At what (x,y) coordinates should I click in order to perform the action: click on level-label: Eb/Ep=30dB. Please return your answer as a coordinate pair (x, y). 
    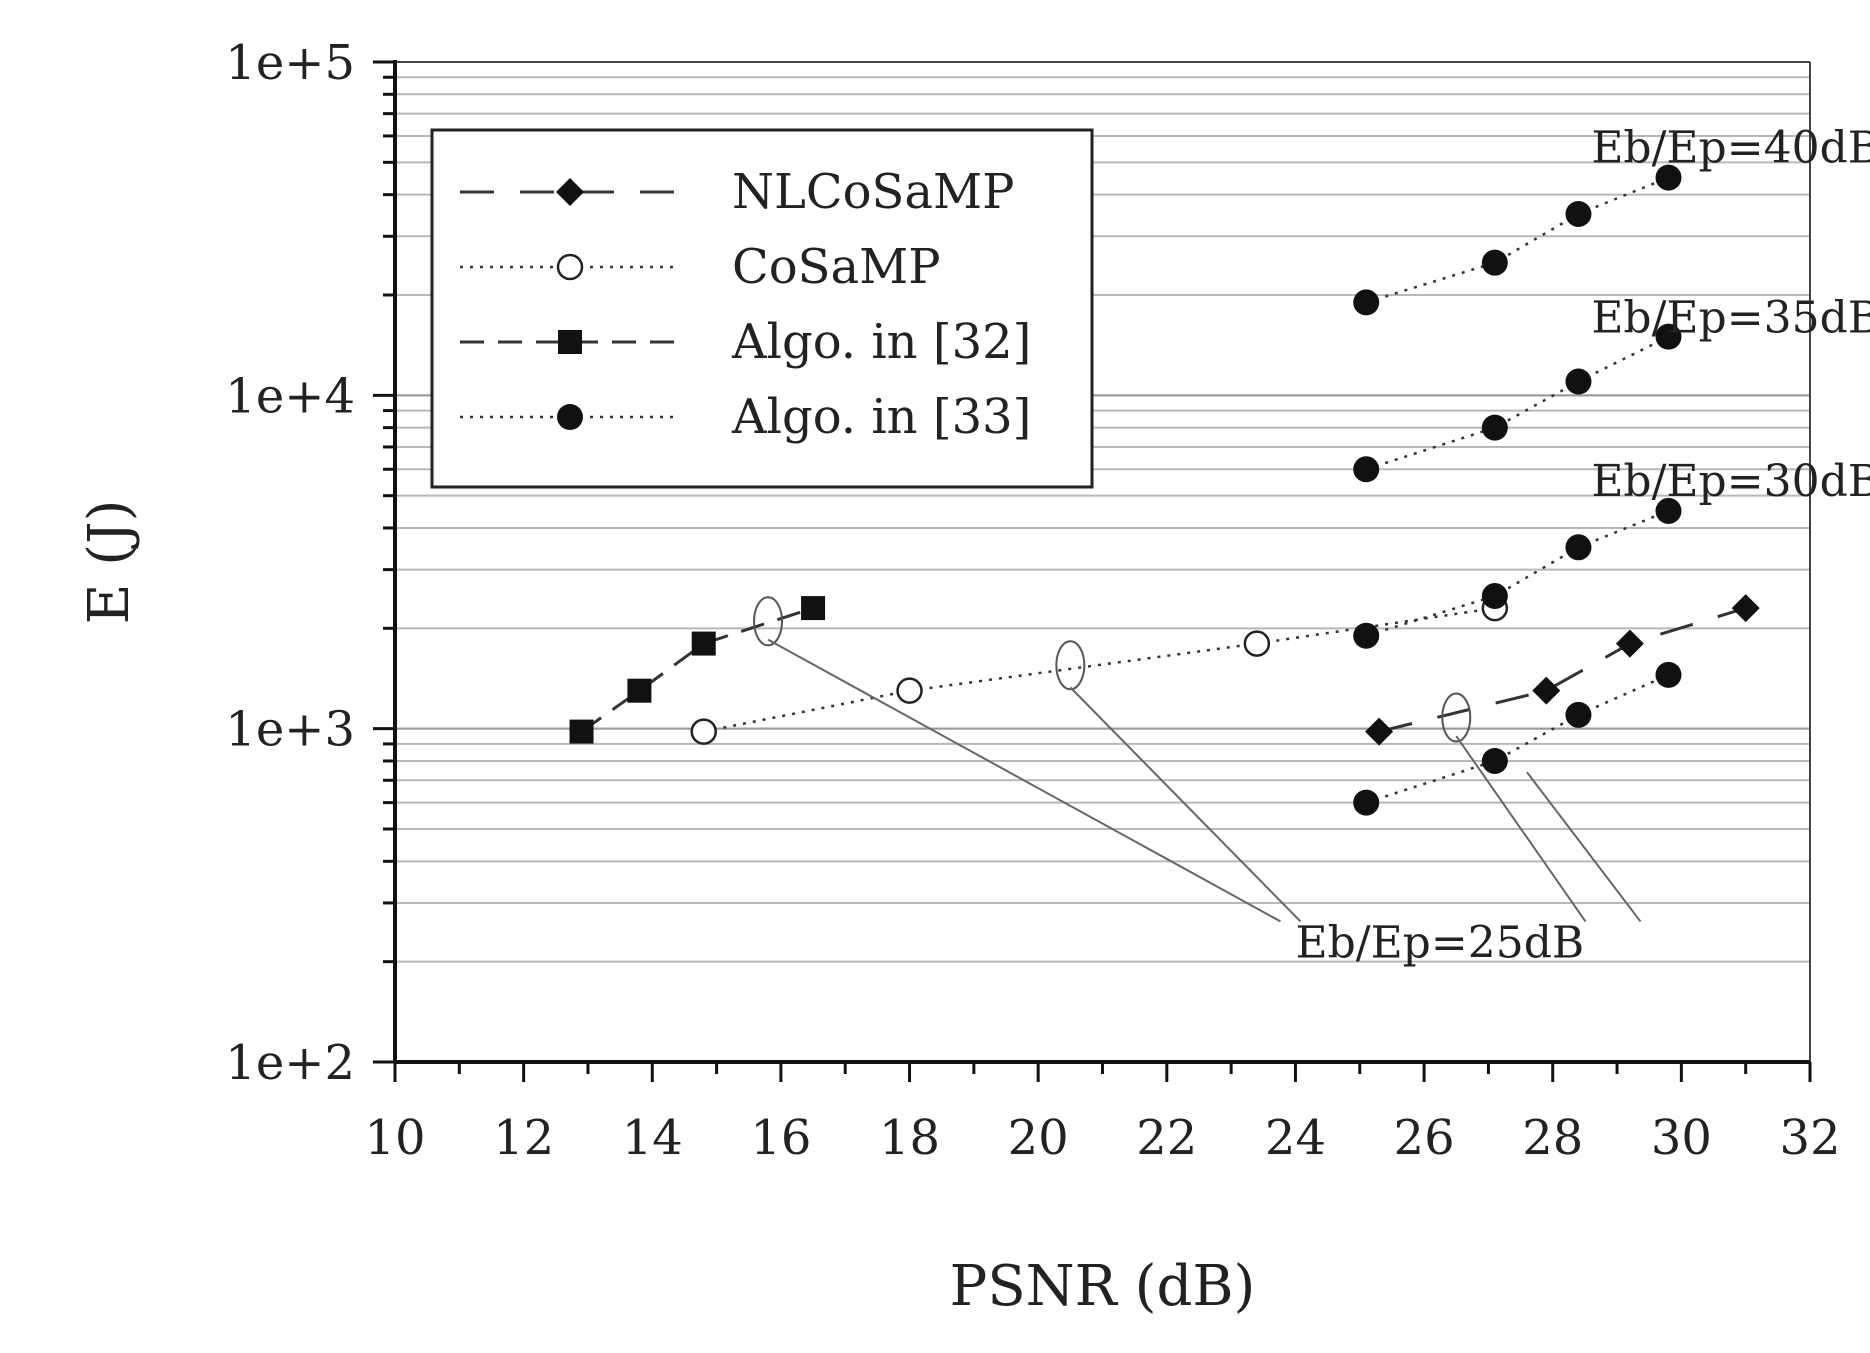
    Looking at the image, I should click on (1730, 481).